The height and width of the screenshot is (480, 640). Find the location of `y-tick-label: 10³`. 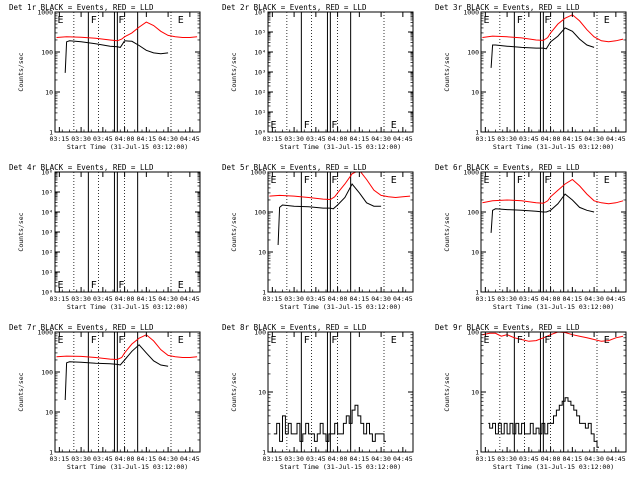

y-tick-label: 10³ is located at coordinates (47, 233).